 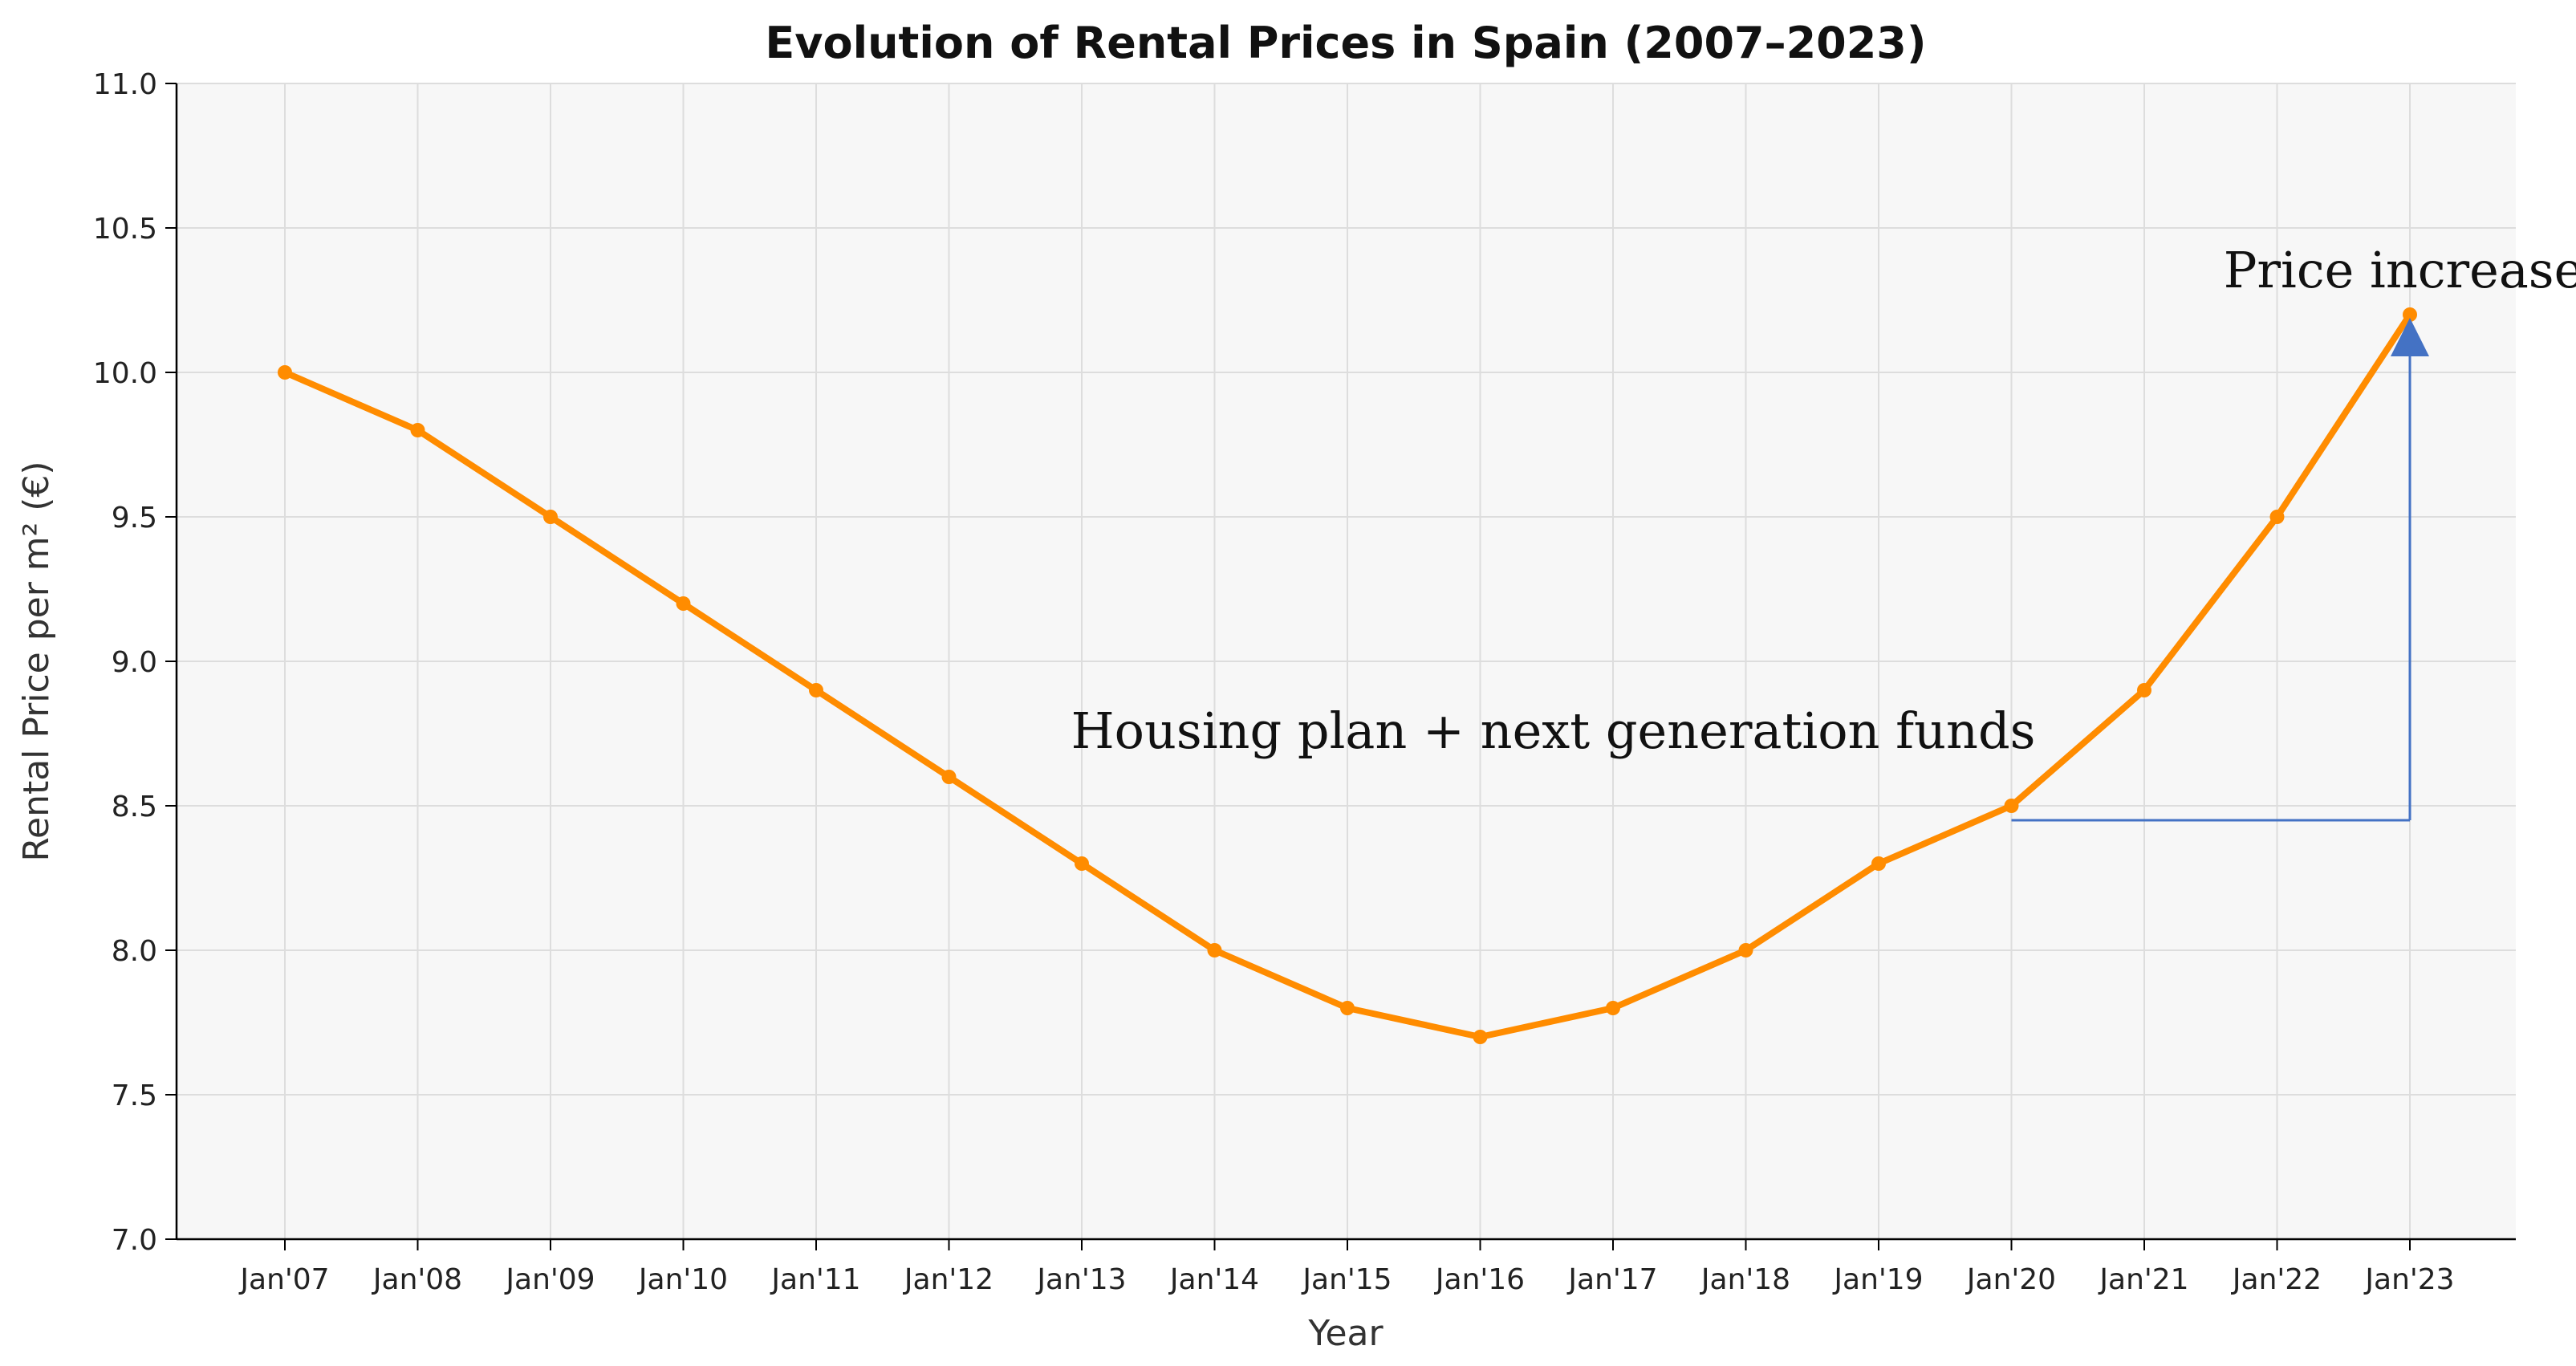 I want to click on x-tick-label: Jan'18, so click(x=1745, y=1279).